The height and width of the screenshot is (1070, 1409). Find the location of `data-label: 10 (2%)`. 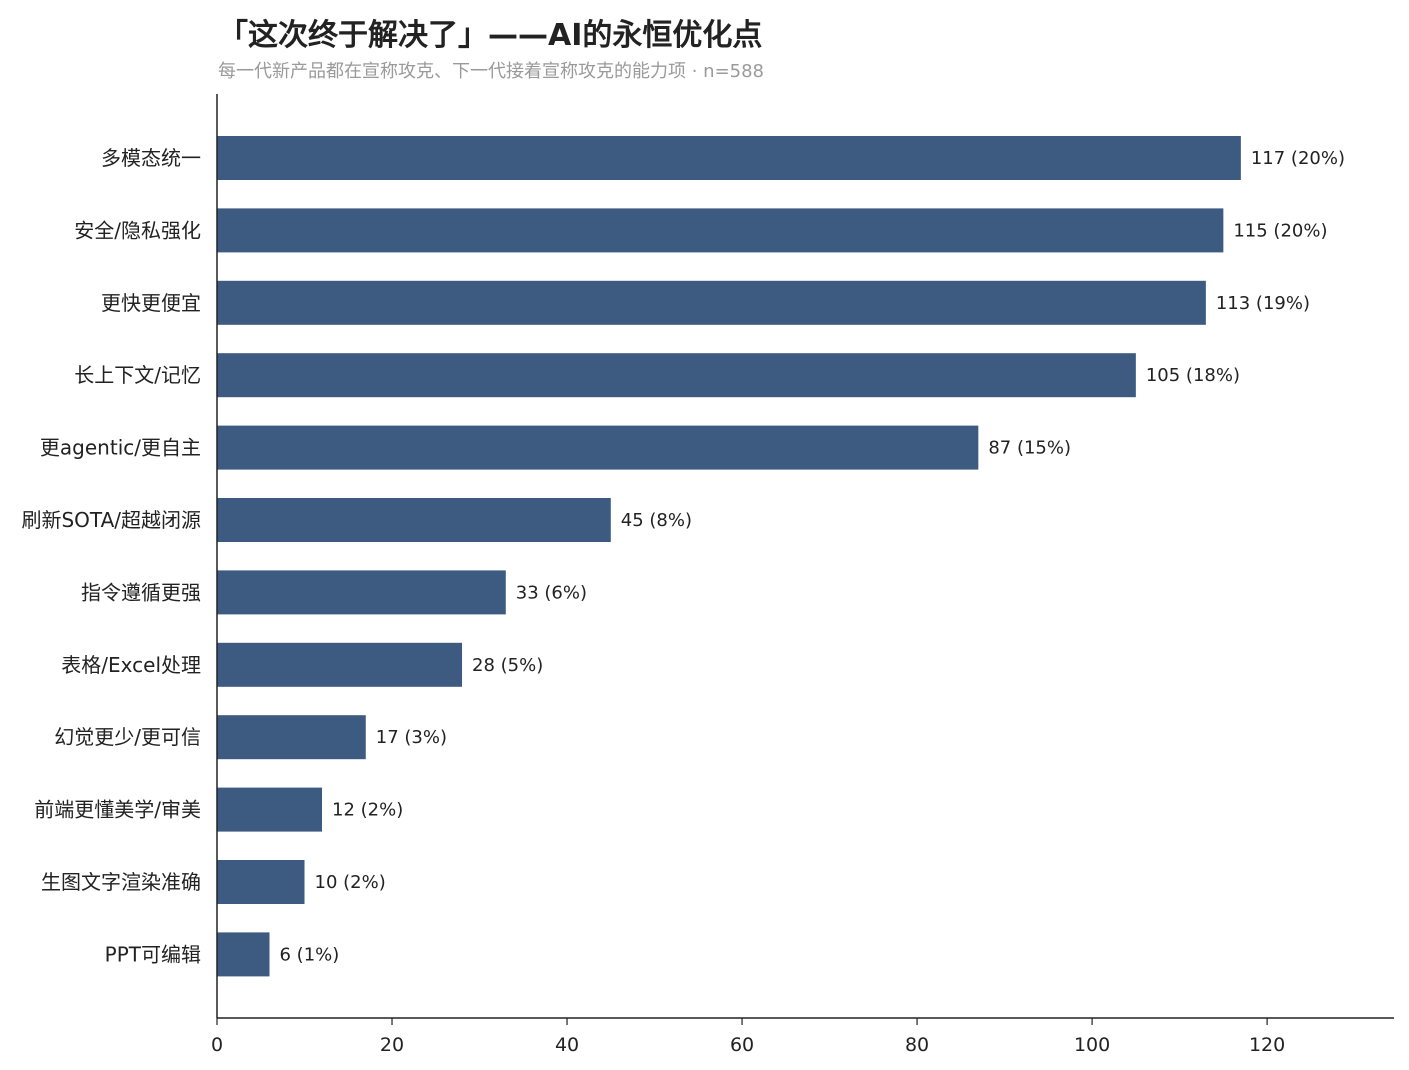

data-label: 10 (2%) is located at coordinates (350, 882).